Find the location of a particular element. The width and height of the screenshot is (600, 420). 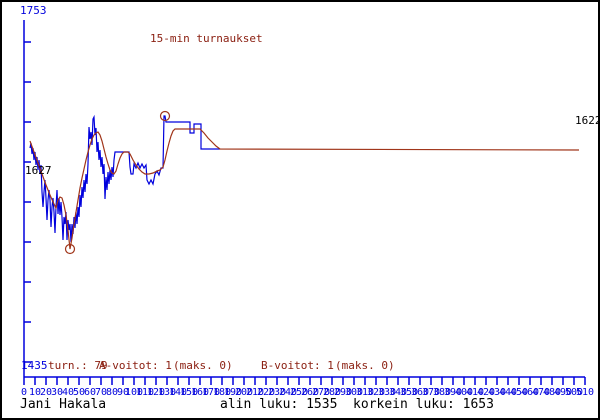

x-axis-tick-label: 250 is located at coordinates (299, 392).